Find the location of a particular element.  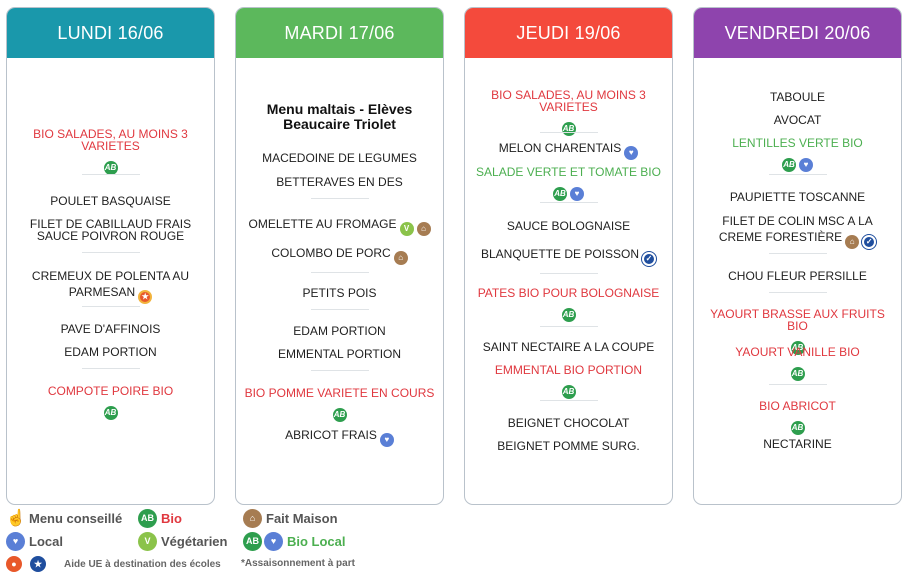

day-header: VENDREDI 20/06 is located at coordinates (797, 33).